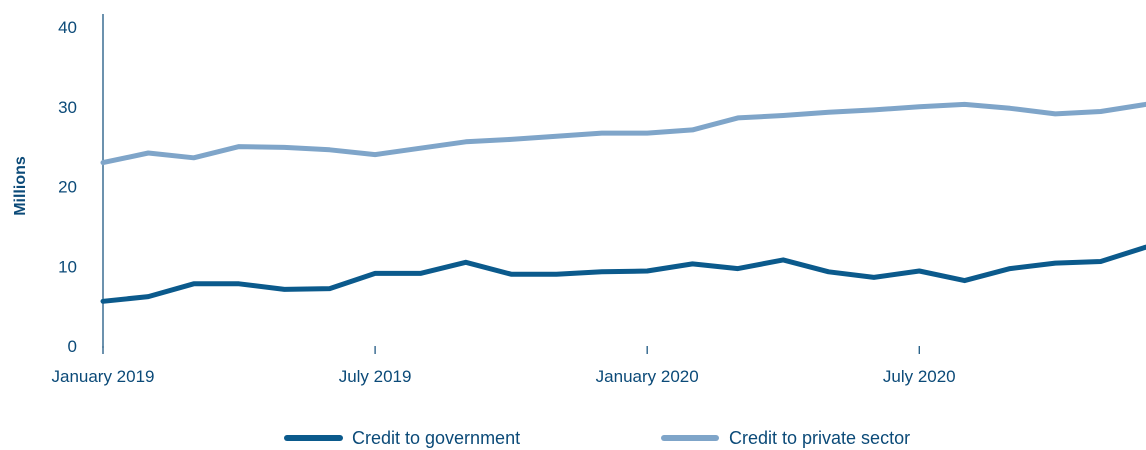  I want to click on y-tick-label: 40, so click(67, 27).